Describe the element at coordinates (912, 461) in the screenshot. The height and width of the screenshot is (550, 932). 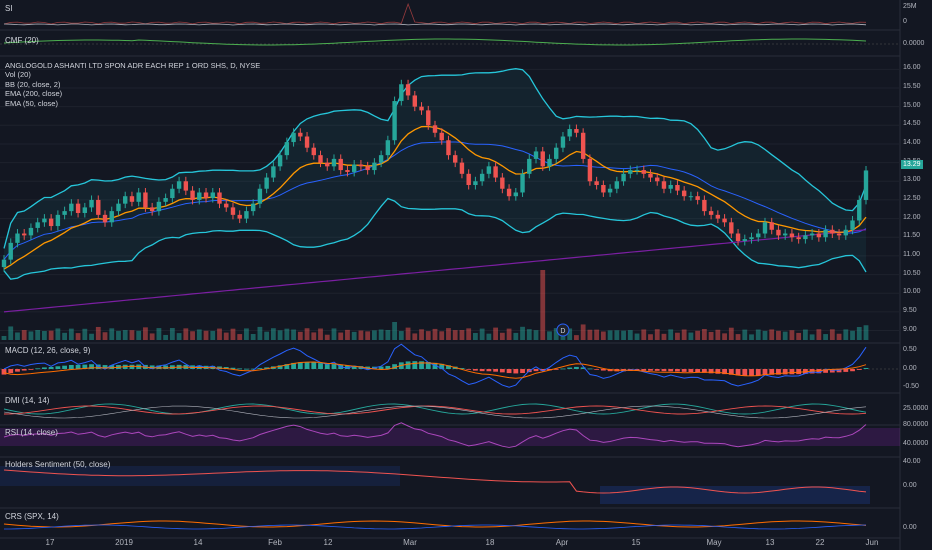
I see `holders-axis-top: 40.00` at that location.